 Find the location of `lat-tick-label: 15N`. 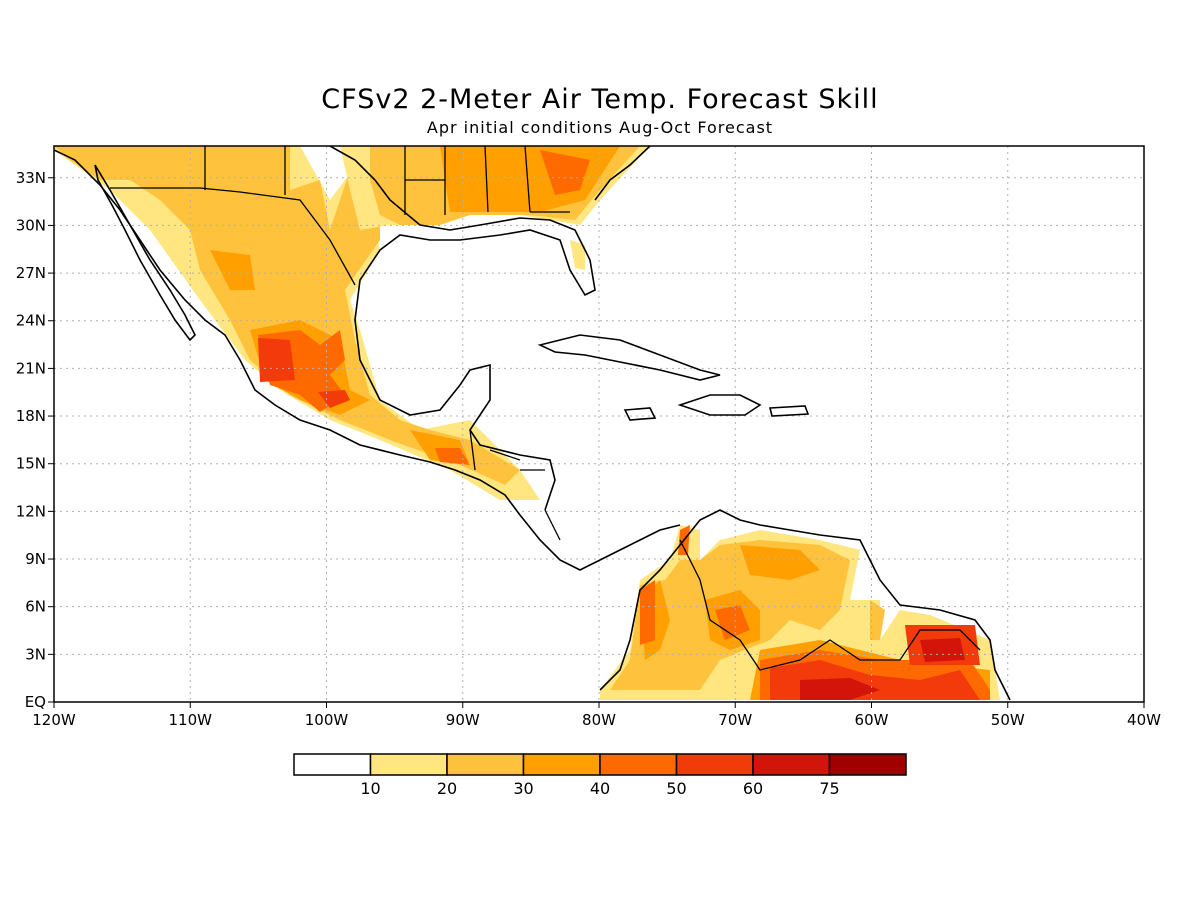

lat-tick-label: 15N is located at coordinates (31, 464).